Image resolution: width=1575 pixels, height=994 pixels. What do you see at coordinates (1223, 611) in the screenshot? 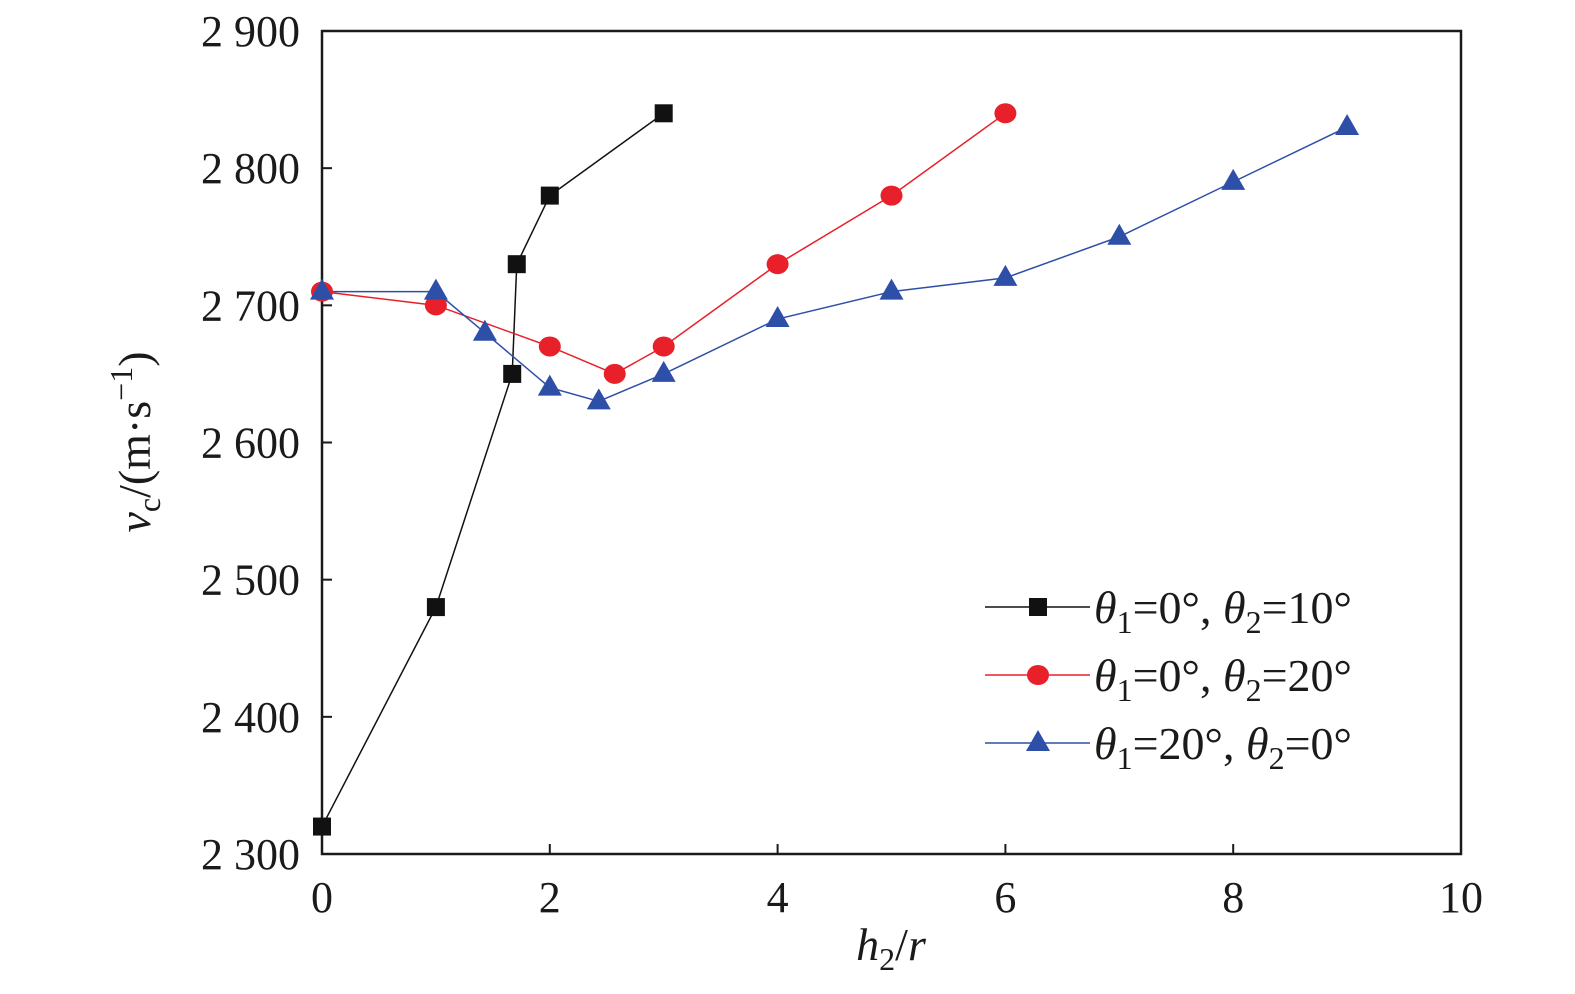
I see `legend-label-series-1: θ1=0°, θ2=10°` at bounding box center [1223, 611].